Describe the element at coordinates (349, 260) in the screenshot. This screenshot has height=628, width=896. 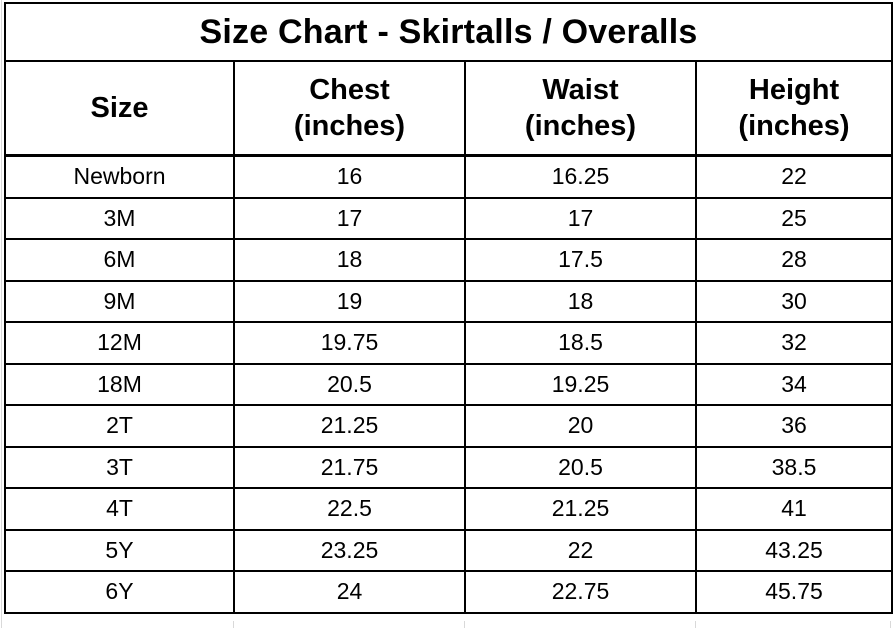
I see `chest-cell: 18` at that location.